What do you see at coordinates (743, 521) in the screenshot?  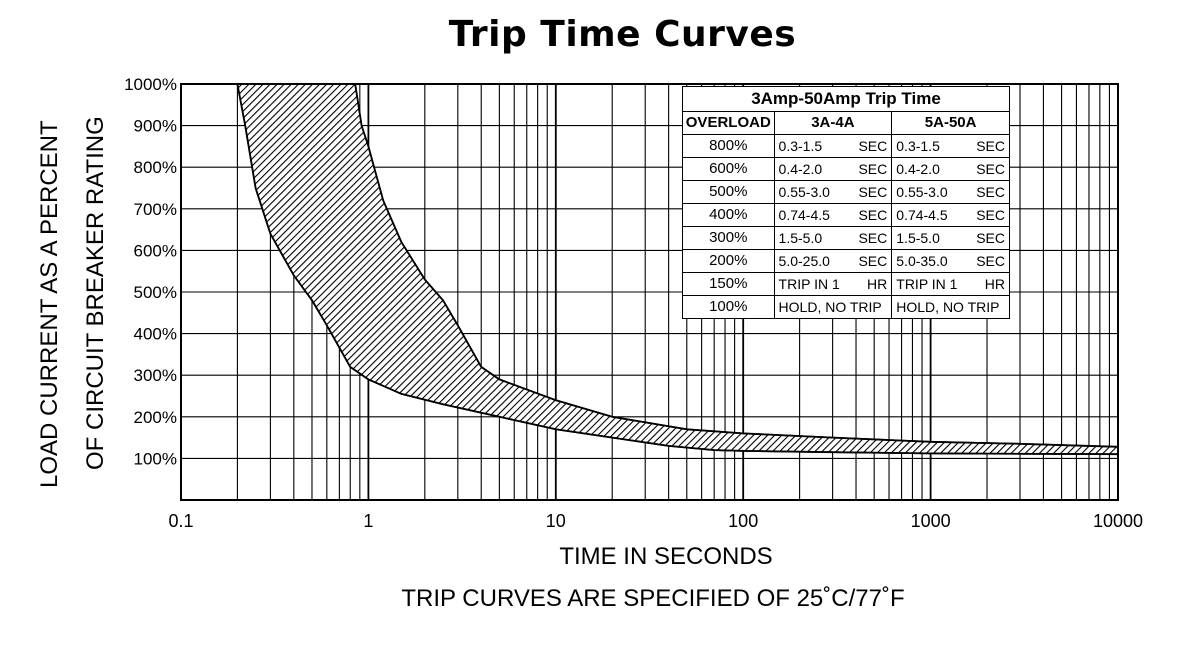 I see `x-tick-label: 100` at bounding box center [743, 521].